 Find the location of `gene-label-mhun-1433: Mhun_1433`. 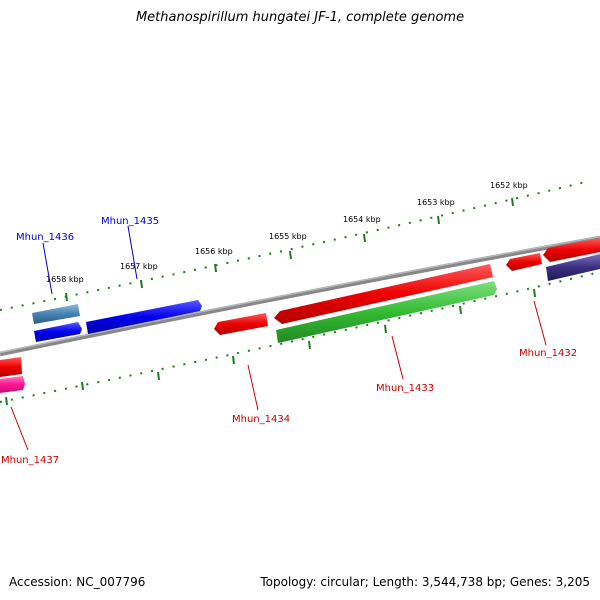

gene-label-mhun-1433: Mhun_1433 is located at coordinates (405, 388).